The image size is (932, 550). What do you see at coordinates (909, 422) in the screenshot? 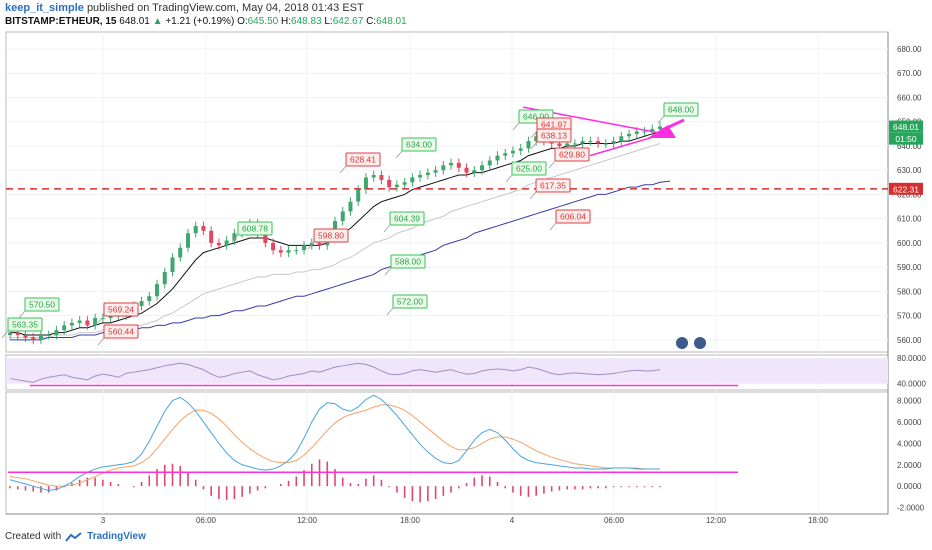
I see `macd-tick-label: 6.0000` at bounding box center [909, 422].